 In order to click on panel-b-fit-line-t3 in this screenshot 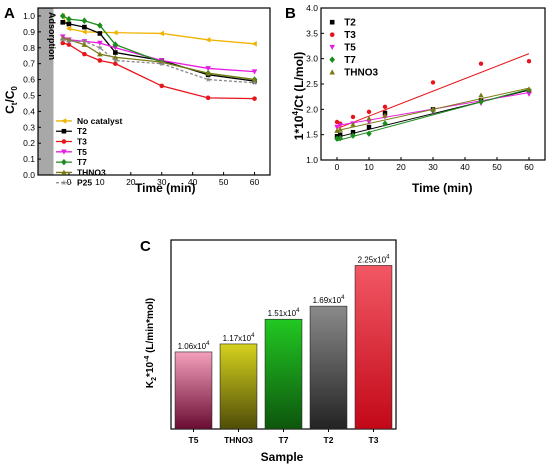, I will do `click(433, 91)`.